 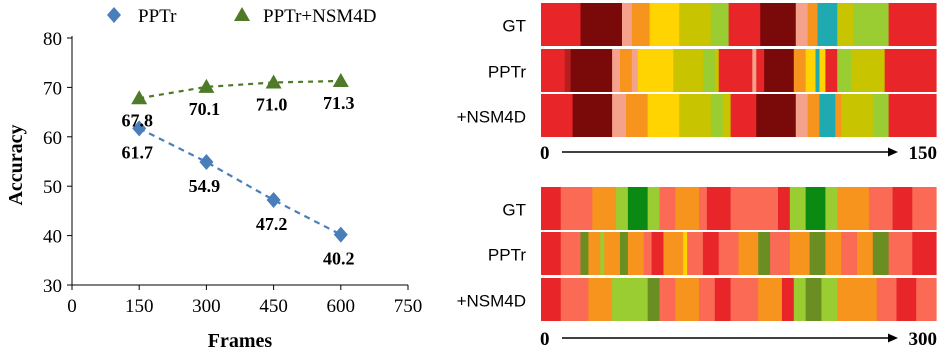 I want to click on timeline-row: +NSM4D, so click(x=697, y=299).